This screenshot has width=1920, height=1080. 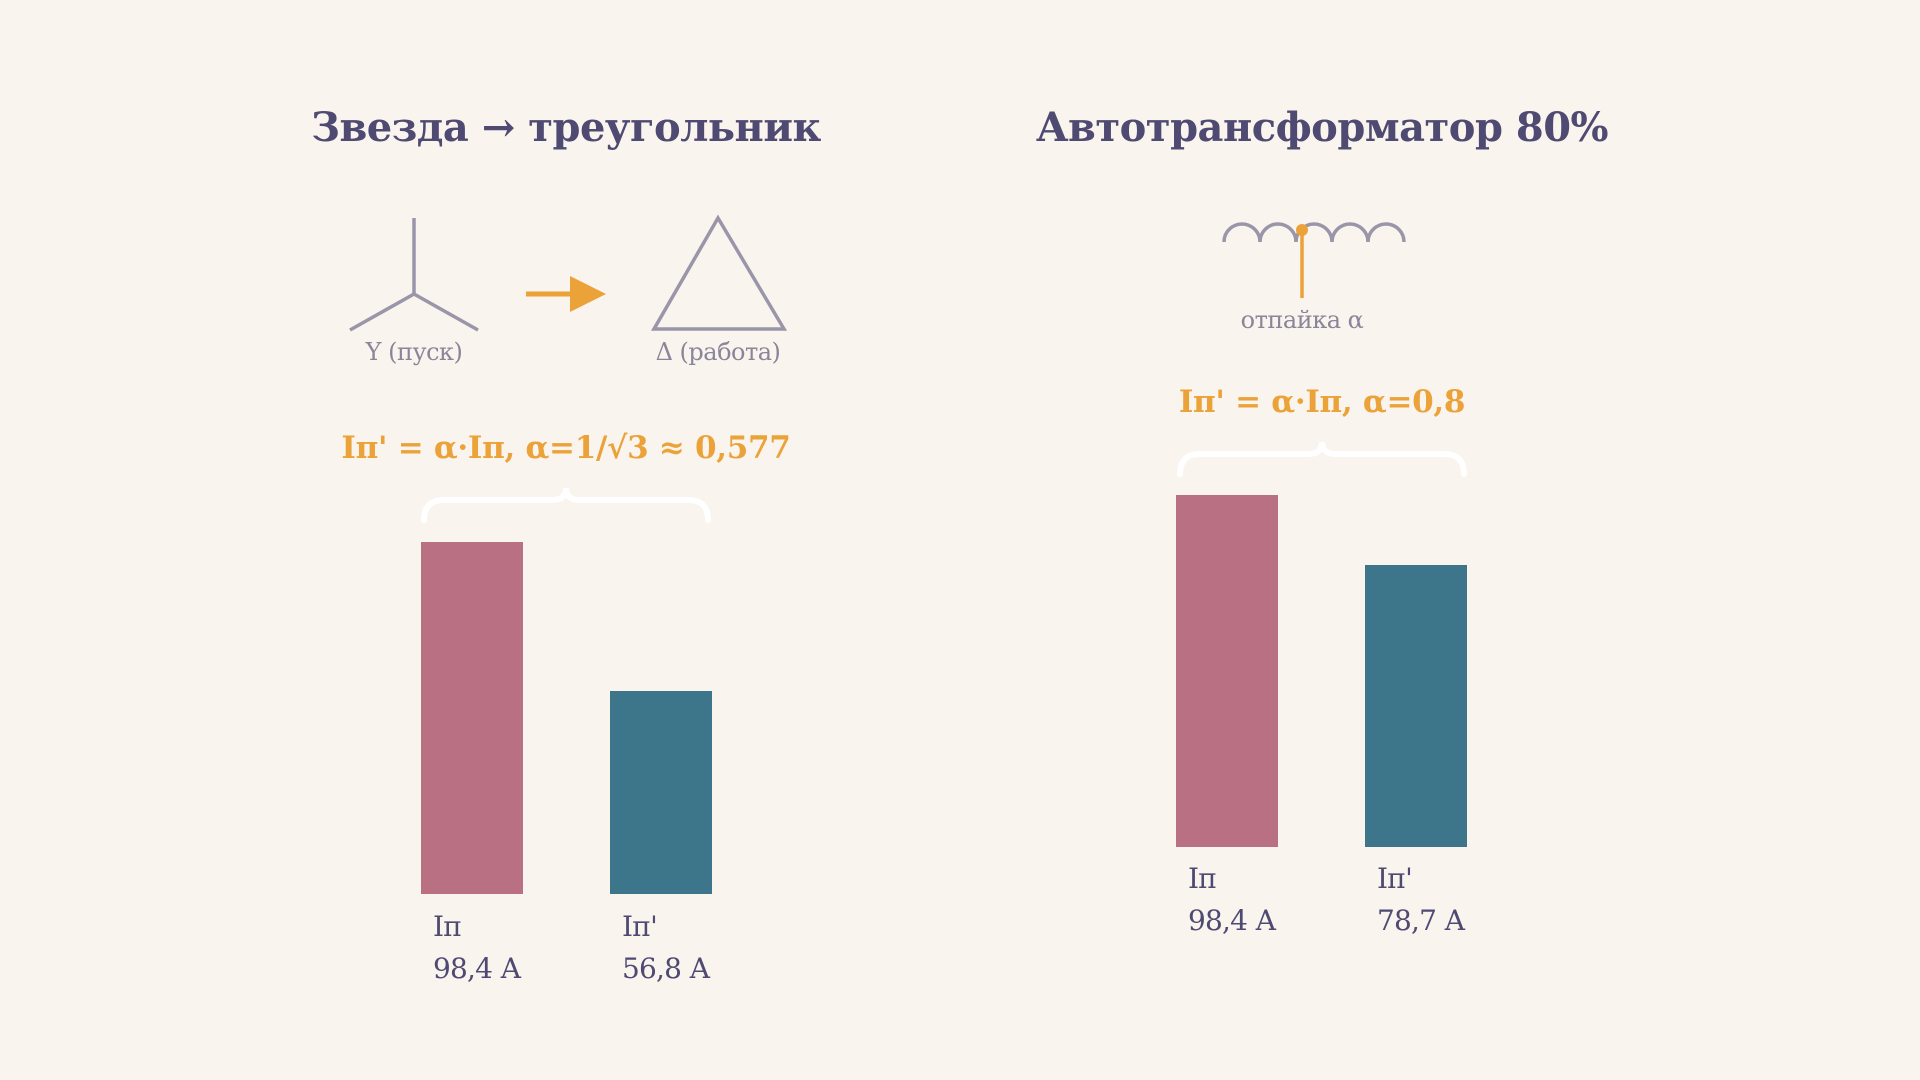 What do you see at coordinates (1302, 320) in the screenshot?
I see `tap-caption: отпайка α` at bounding box center [1302, 320].